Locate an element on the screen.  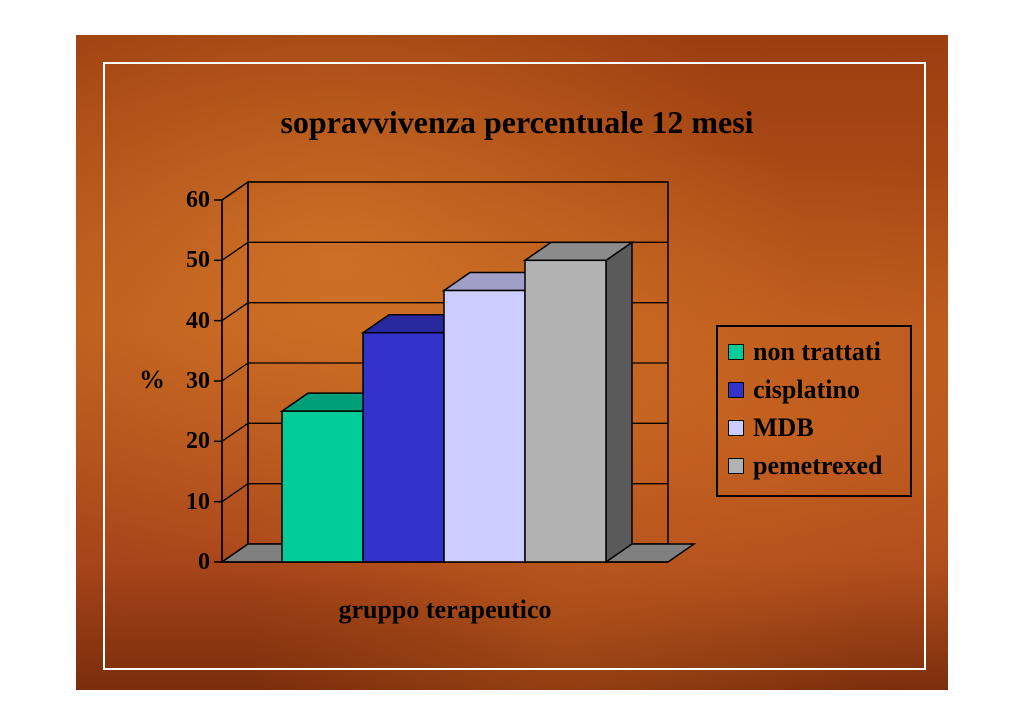
legend-item: pemetrexed is located at coordinates (805, 466).